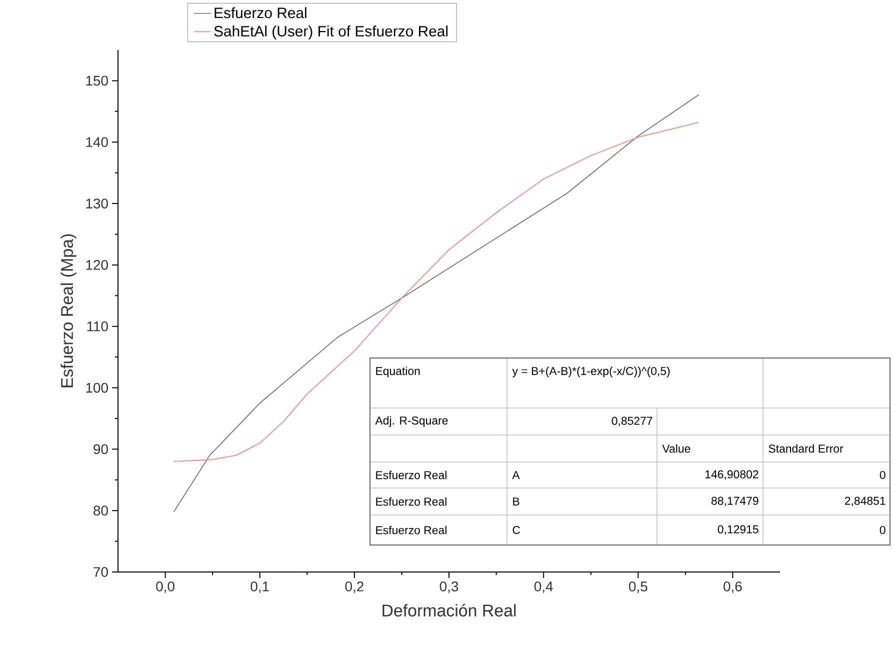 The image size is (894, 652). I want to click on x-tick-label: 0,1, so click(259, 588).